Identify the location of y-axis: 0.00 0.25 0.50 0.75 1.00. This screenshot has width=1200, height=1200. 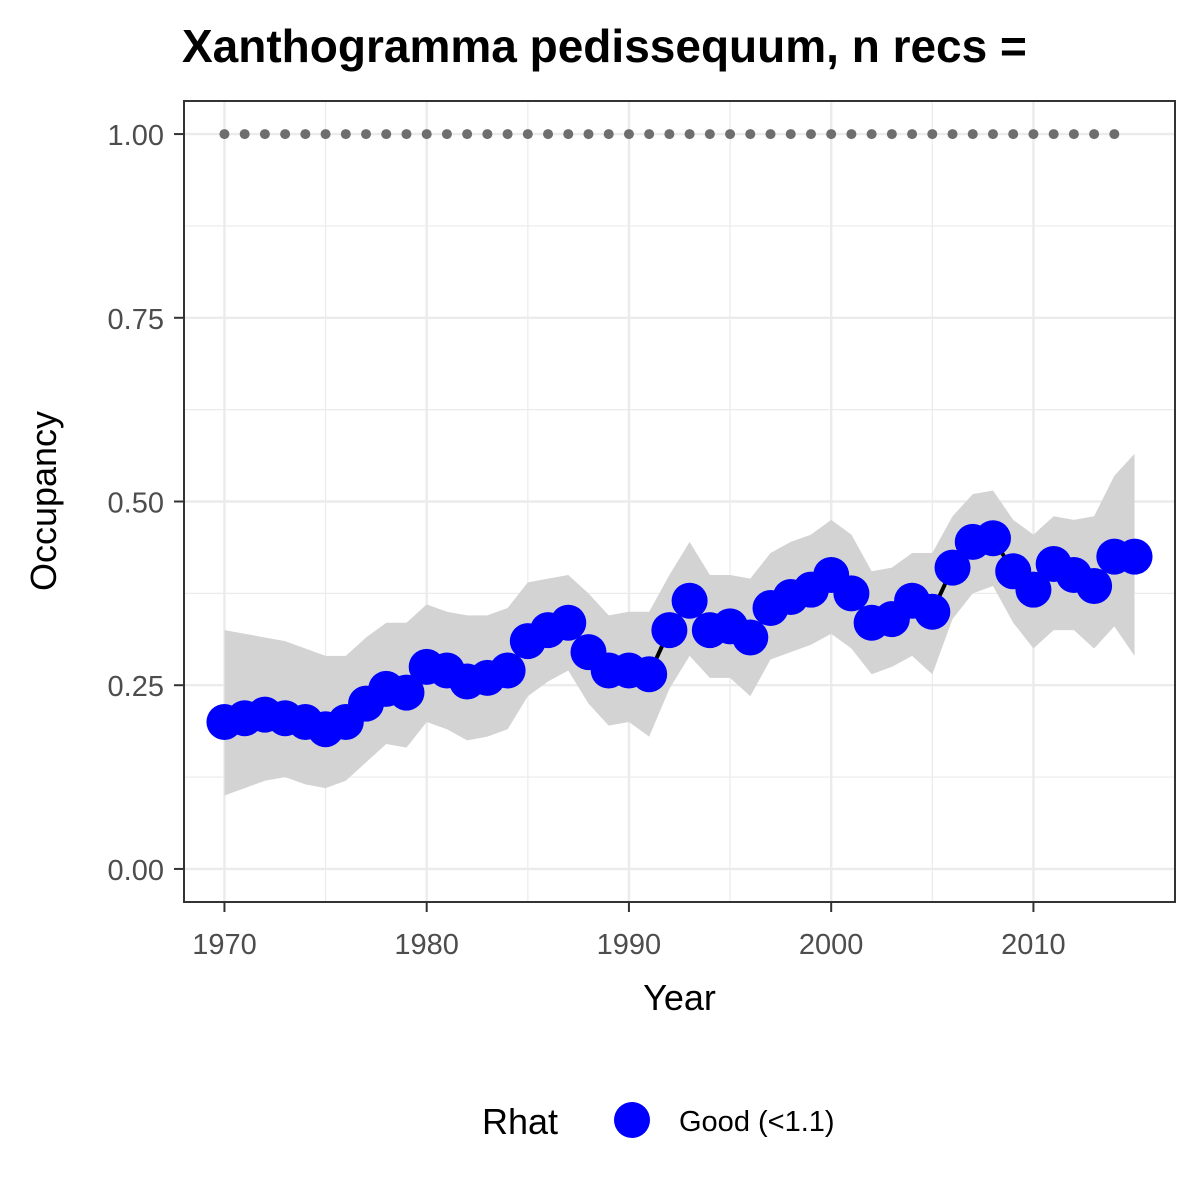
(146, 503).